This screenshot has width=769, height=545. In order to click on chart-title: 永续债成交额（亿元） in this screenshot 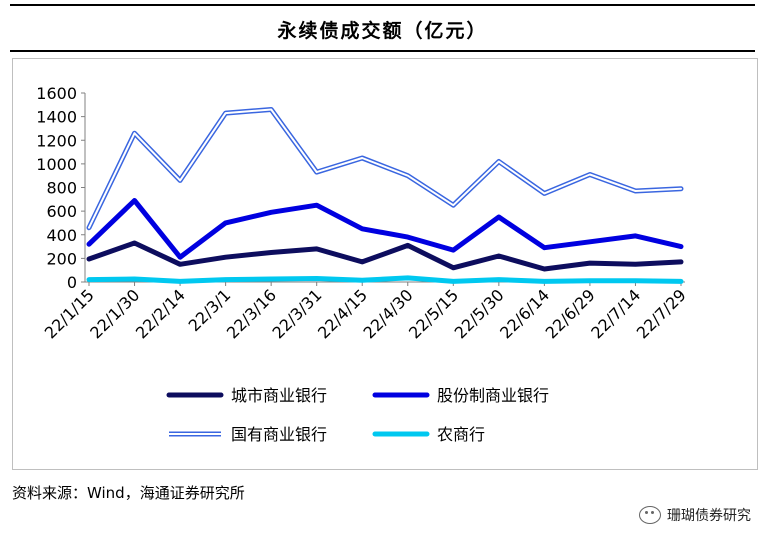, I will do `click(382, 31)`.